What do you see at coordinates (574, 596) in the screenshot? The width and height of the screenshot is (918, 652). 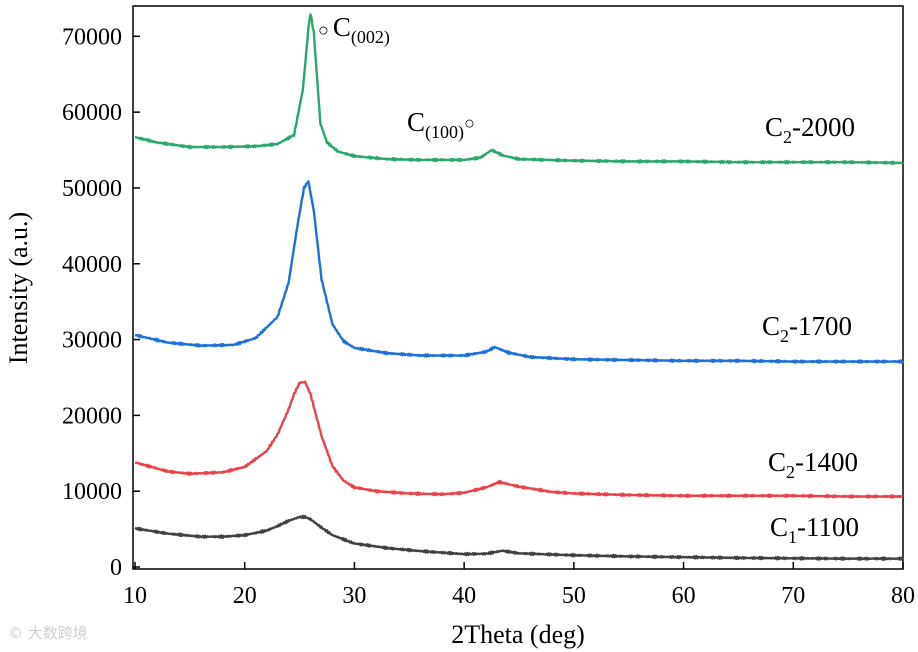 I see `x-tick-label-50: 50` at bounding box center [574, 596].